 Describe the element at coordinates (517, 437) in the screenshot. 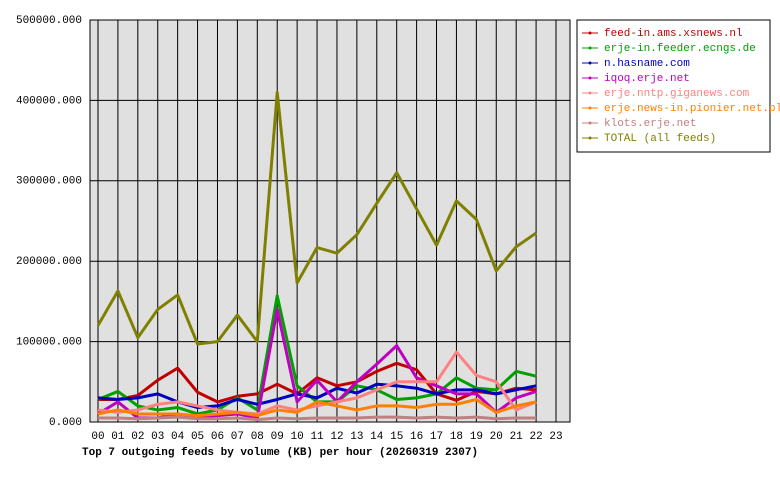

I see `x-tick-label: 21` at that location.